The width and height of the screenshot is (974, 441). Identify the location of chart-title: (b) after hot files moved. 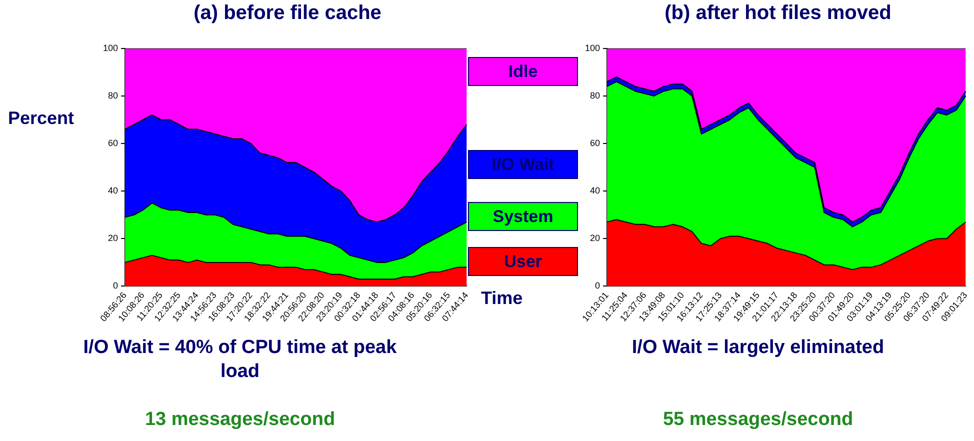
(778, 13).